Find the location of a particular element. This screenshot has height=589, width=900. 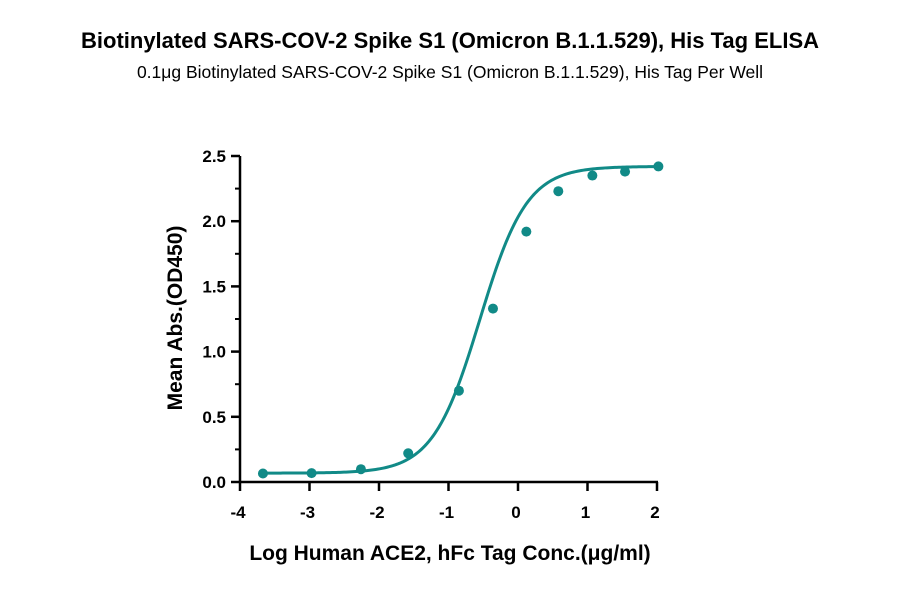

y-tick-label: 1.0 is located at coordinates (214, 352).